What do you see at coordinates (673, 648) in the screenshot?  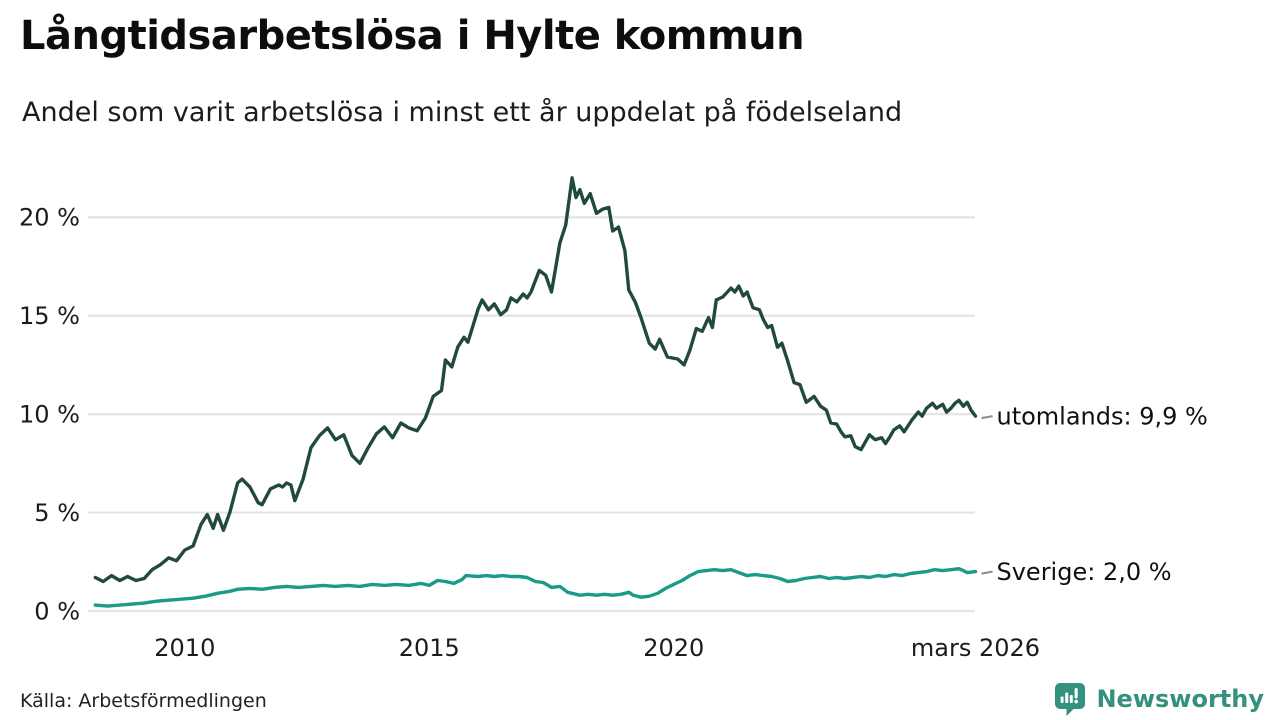 I see `x-axis-tick-label: 2020` at bounding box center [673, 648].